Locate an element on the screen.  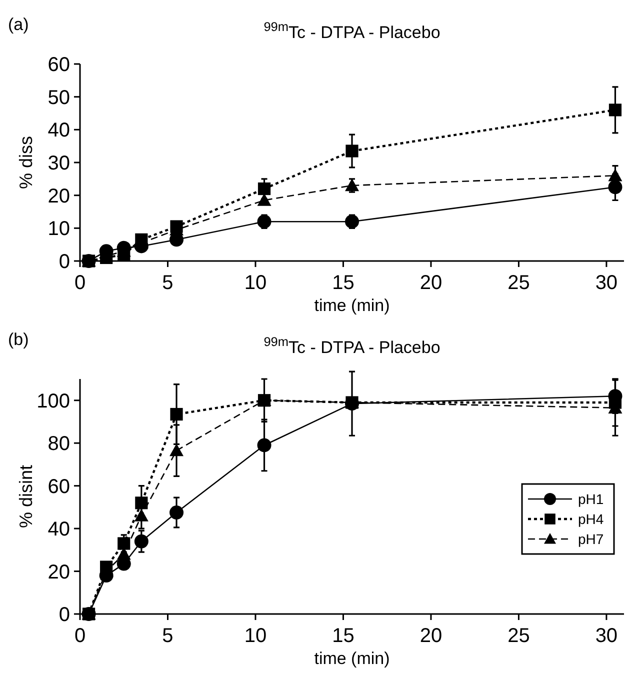
y-tick-label: 50 is located at coordinates (59, 97).